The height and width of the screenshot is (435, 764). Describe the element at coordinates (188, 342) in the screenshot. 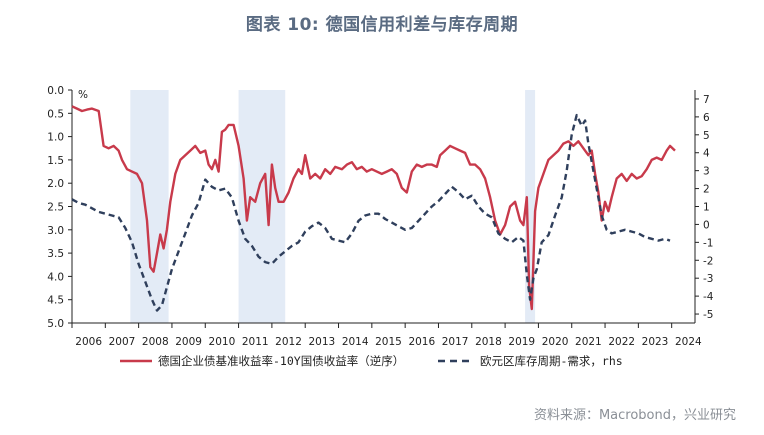

I see `x-tick-label: 2009` at that location.